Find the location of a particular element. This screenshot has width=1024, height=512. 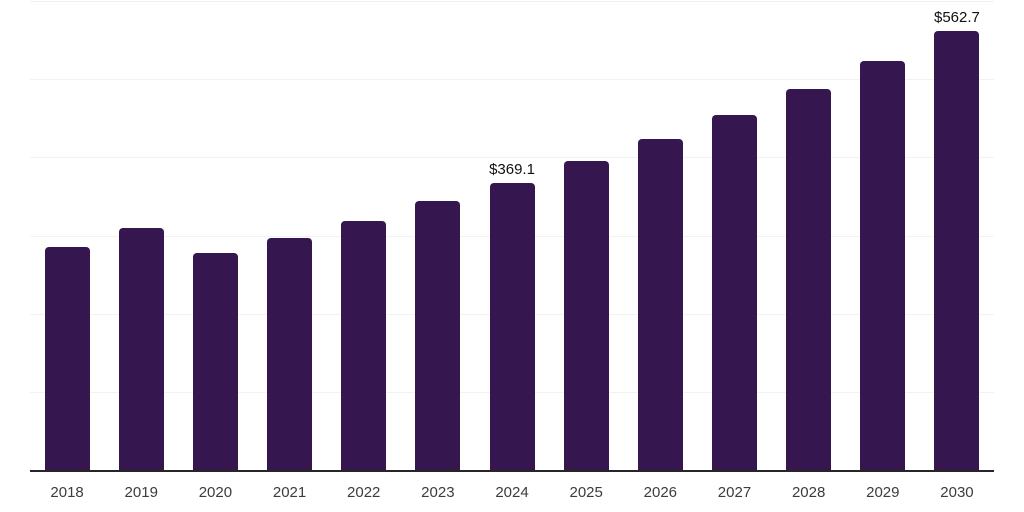

x-label-2029: 2029 is located at coordinates (883, 492).